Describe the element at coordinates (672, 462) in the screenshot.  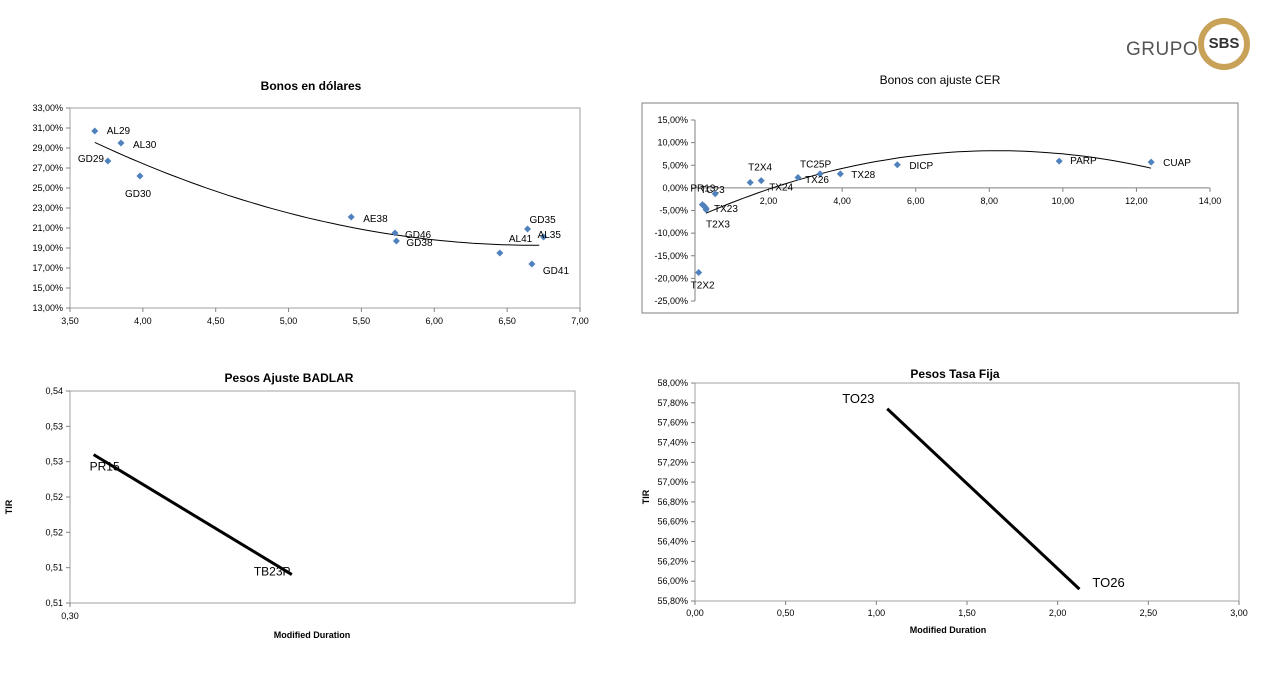
I see `y-tick-label: 57,20%` at that location.